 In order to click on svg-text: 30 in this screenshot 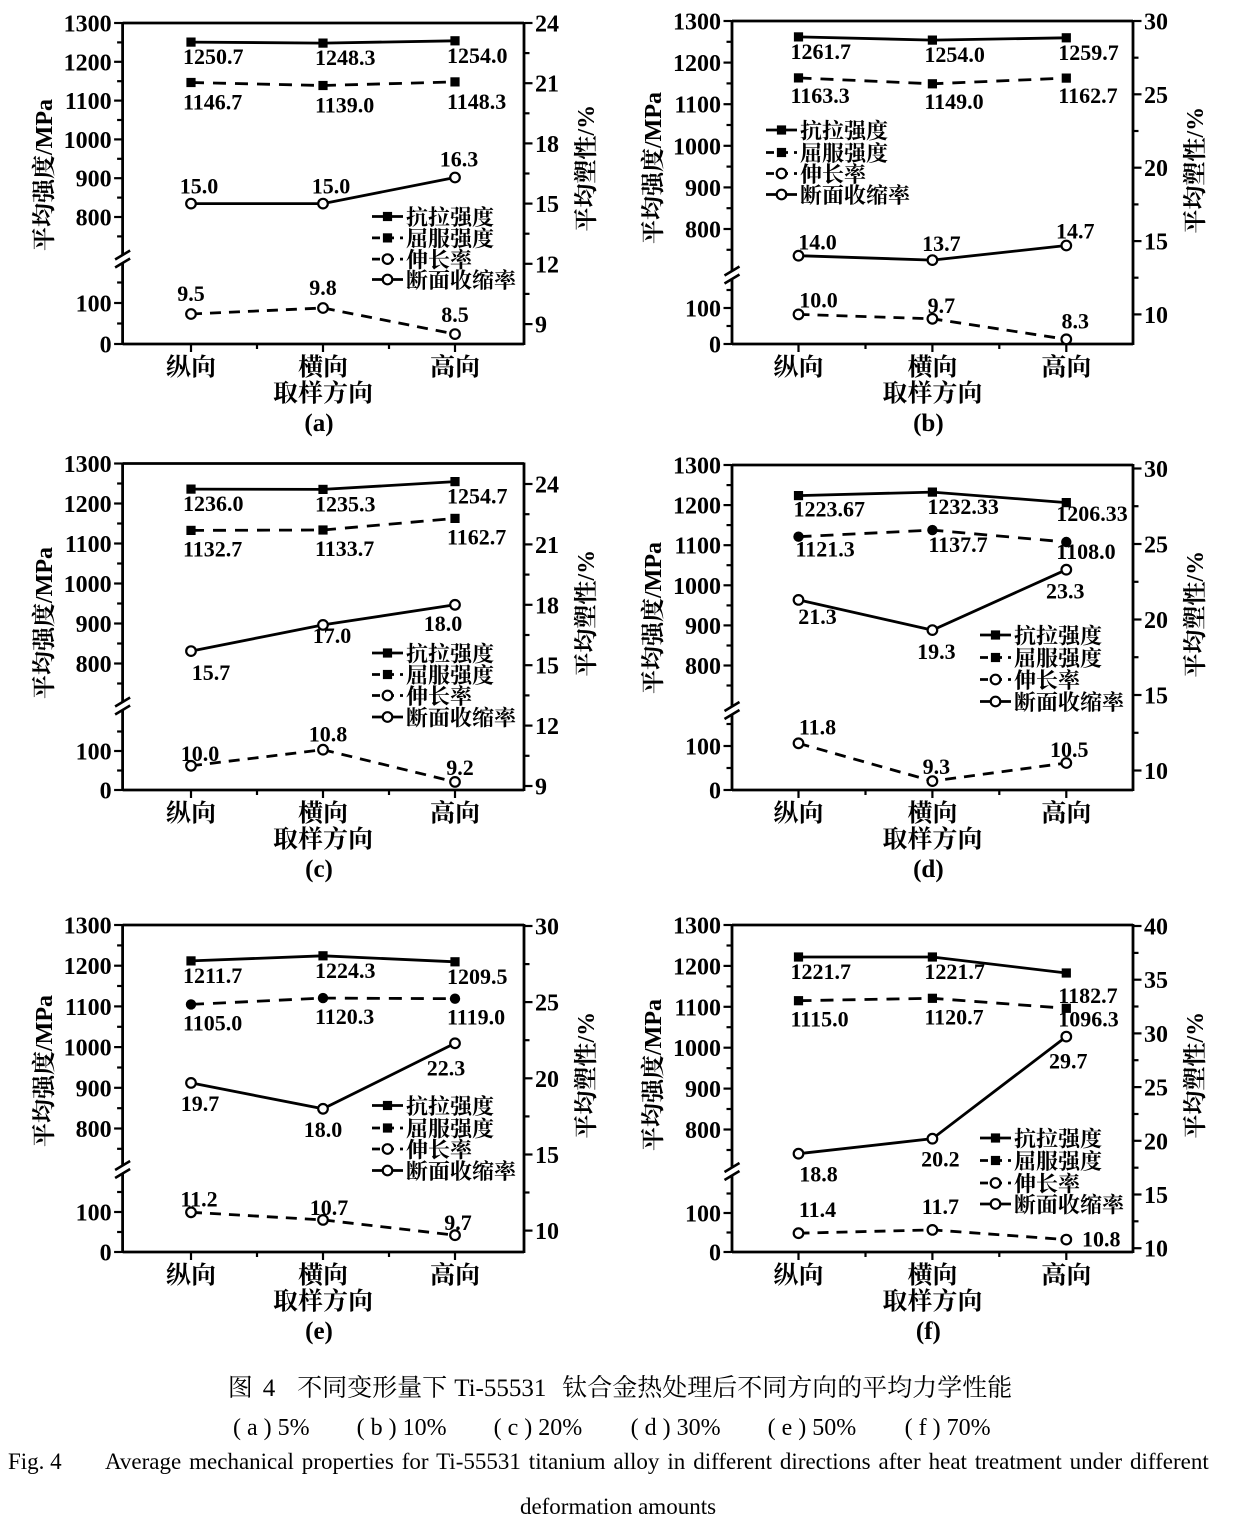, I will do `click(547, 928)`.